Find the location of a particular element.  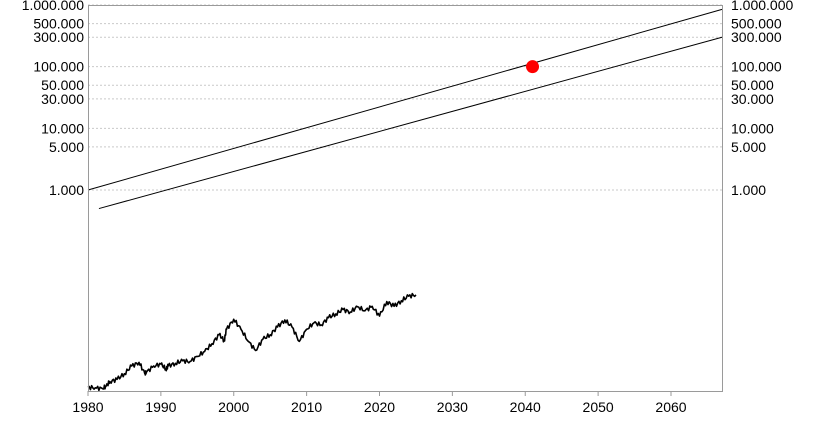

y-tick-right-3: 100.000 is located at coordinates (756, 67).